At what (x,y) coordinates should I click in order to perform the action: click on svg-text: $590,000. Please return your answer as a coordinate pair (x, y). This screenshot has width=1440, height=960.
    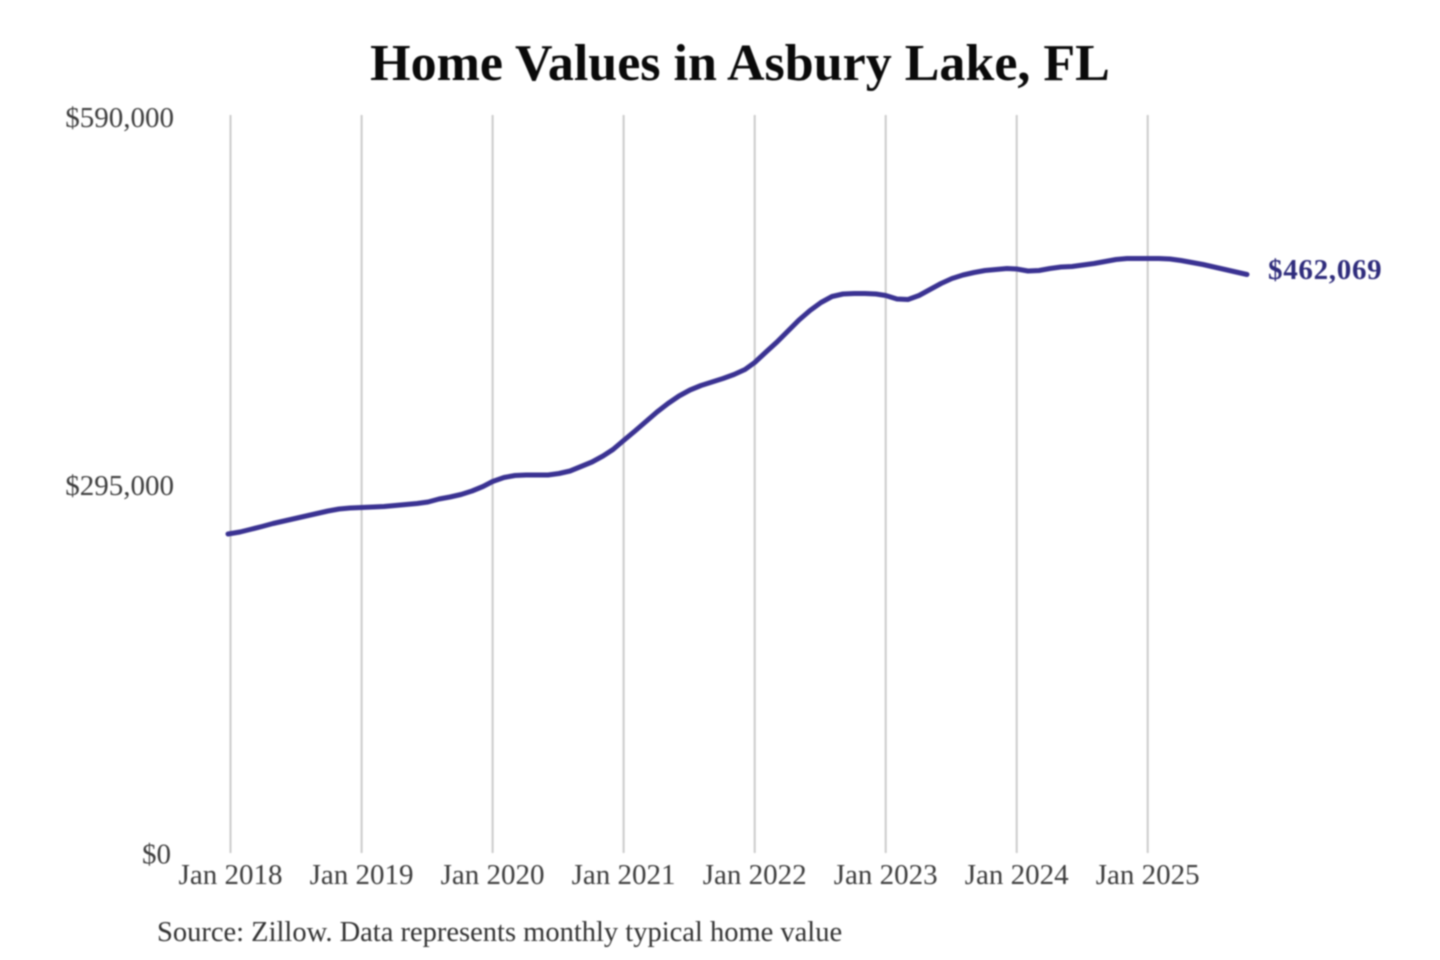
    Looking at the image, I should click on (119, 118).